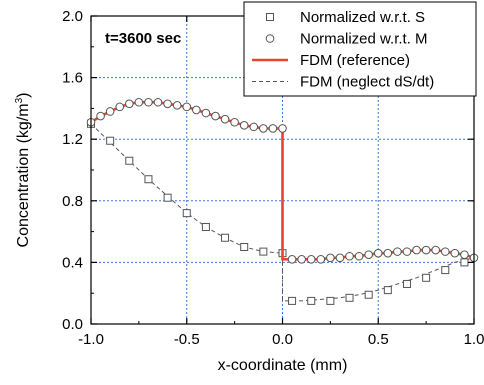 This screenshot has height=385, width=484. What do you see at coordinates (474, 339) in the screenshot?
I see `x-tick-label: 1.0` at bounding box center [474, 339].